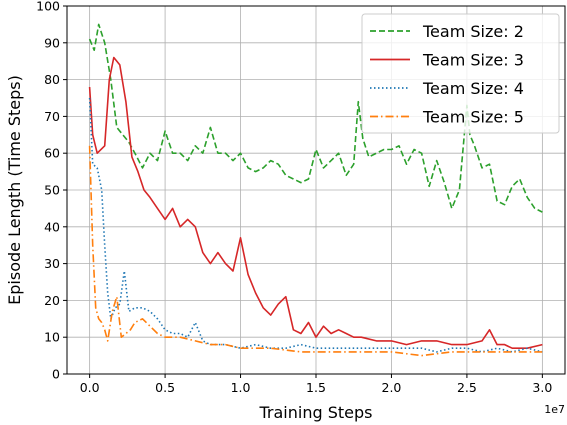 The width and height of the screenshot is (567, 425). Describe the element at coordinates (52, 116) in the screenshot. I see `y-tick-label: 70` at that location.